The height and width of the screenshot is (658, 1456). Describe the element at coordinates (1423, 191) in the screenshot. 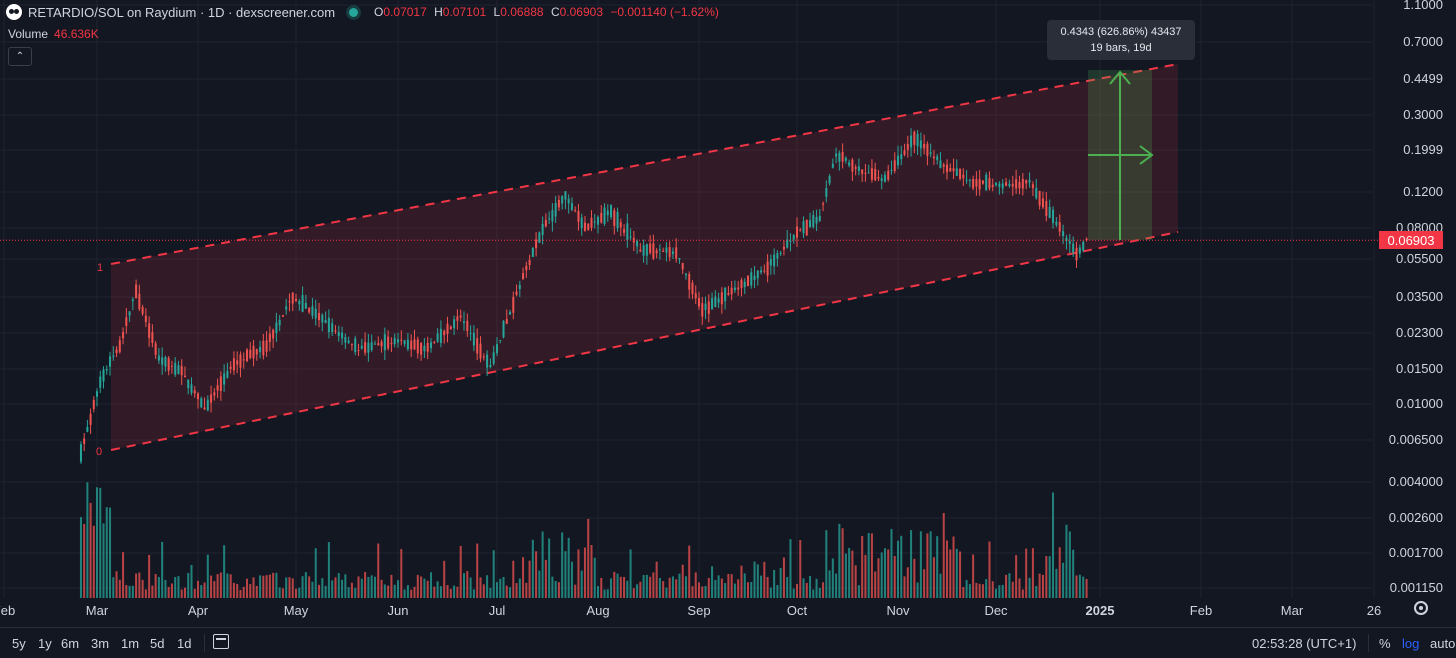

I see `price-tick-label: 0.1200` at that location.